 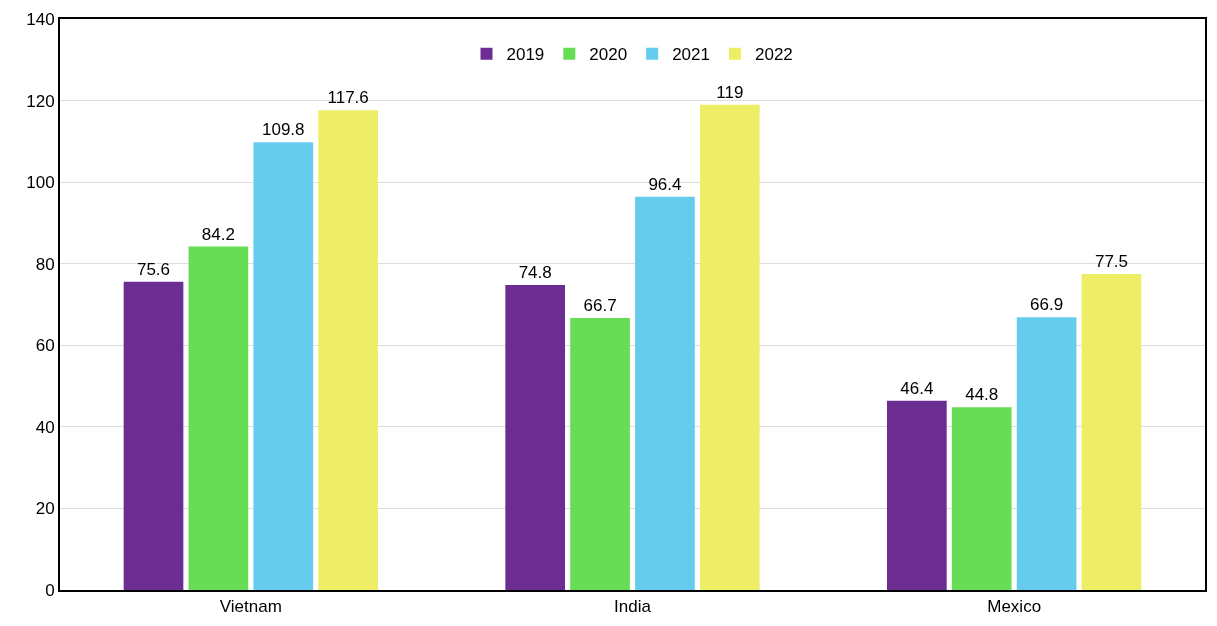 I want to click on data-label: 74.8, so click(x=535, y=272).